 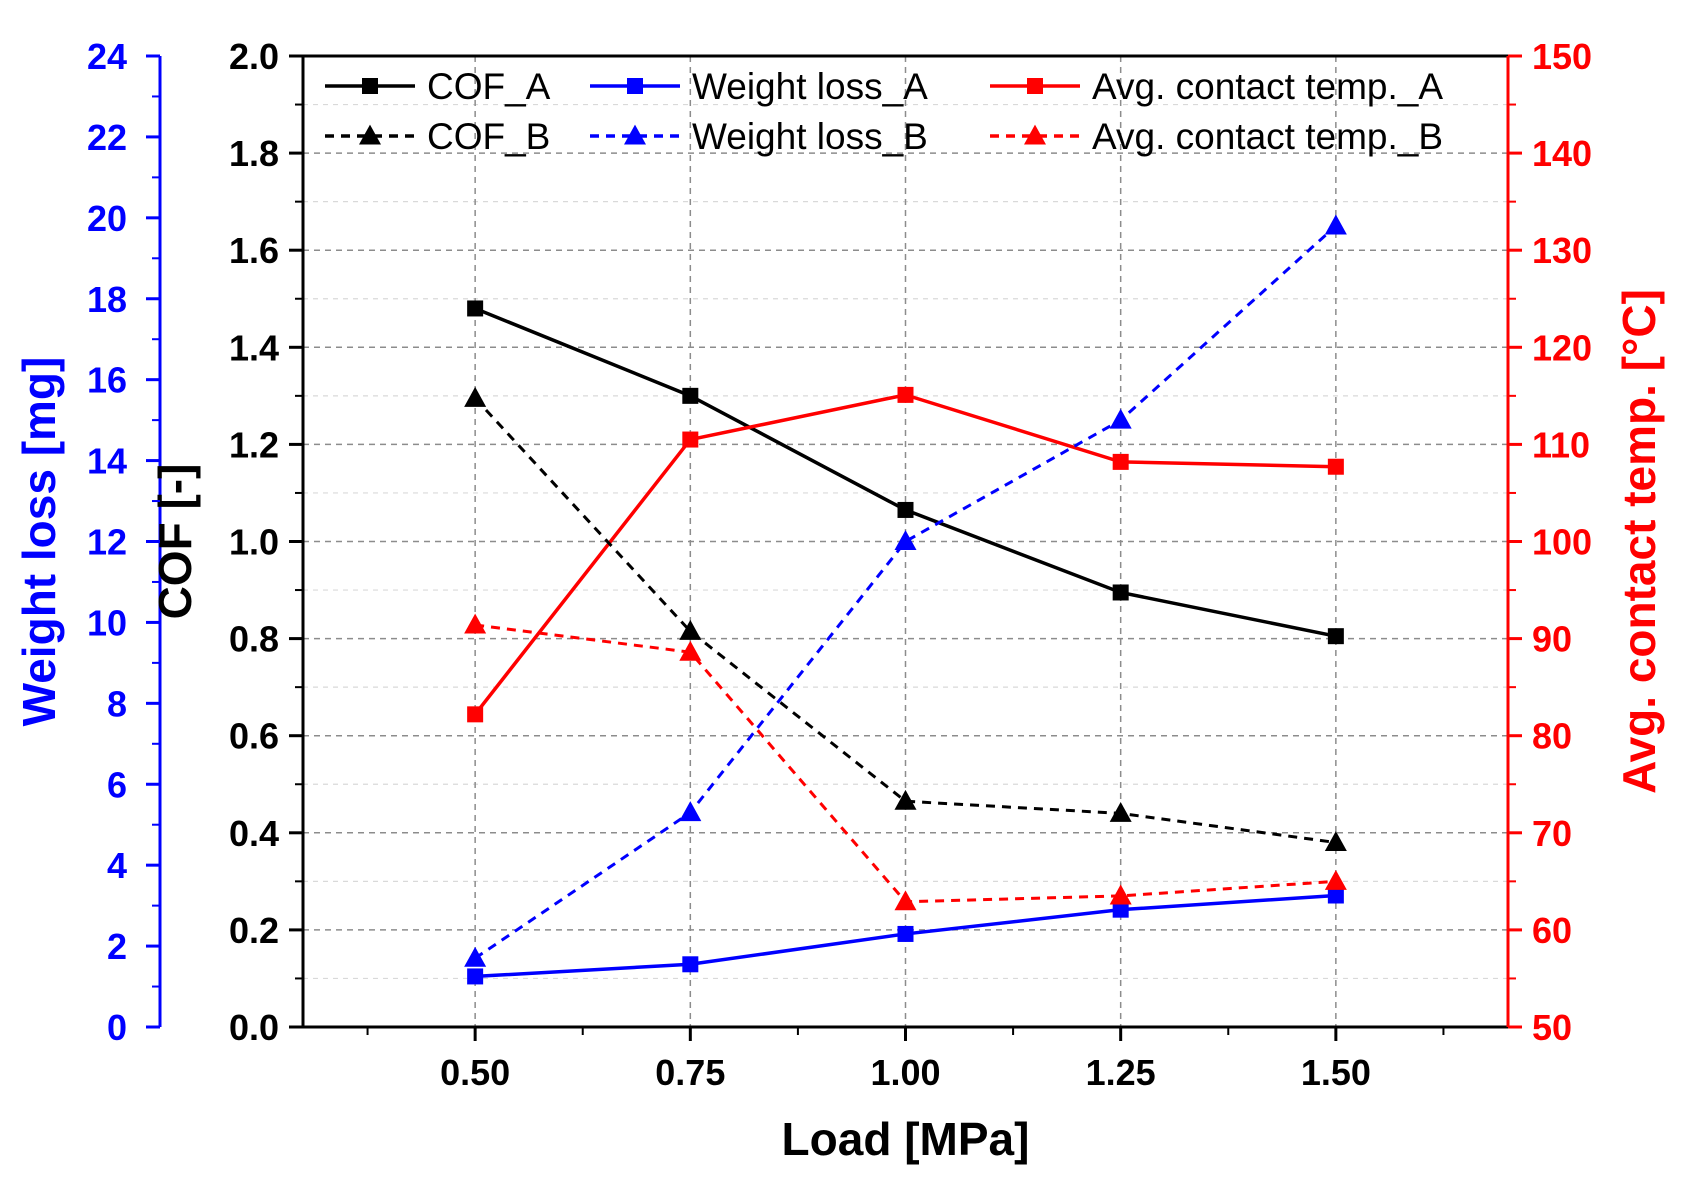 I want to click on temp-tick-label: 60, so click(x=1552, y=930).